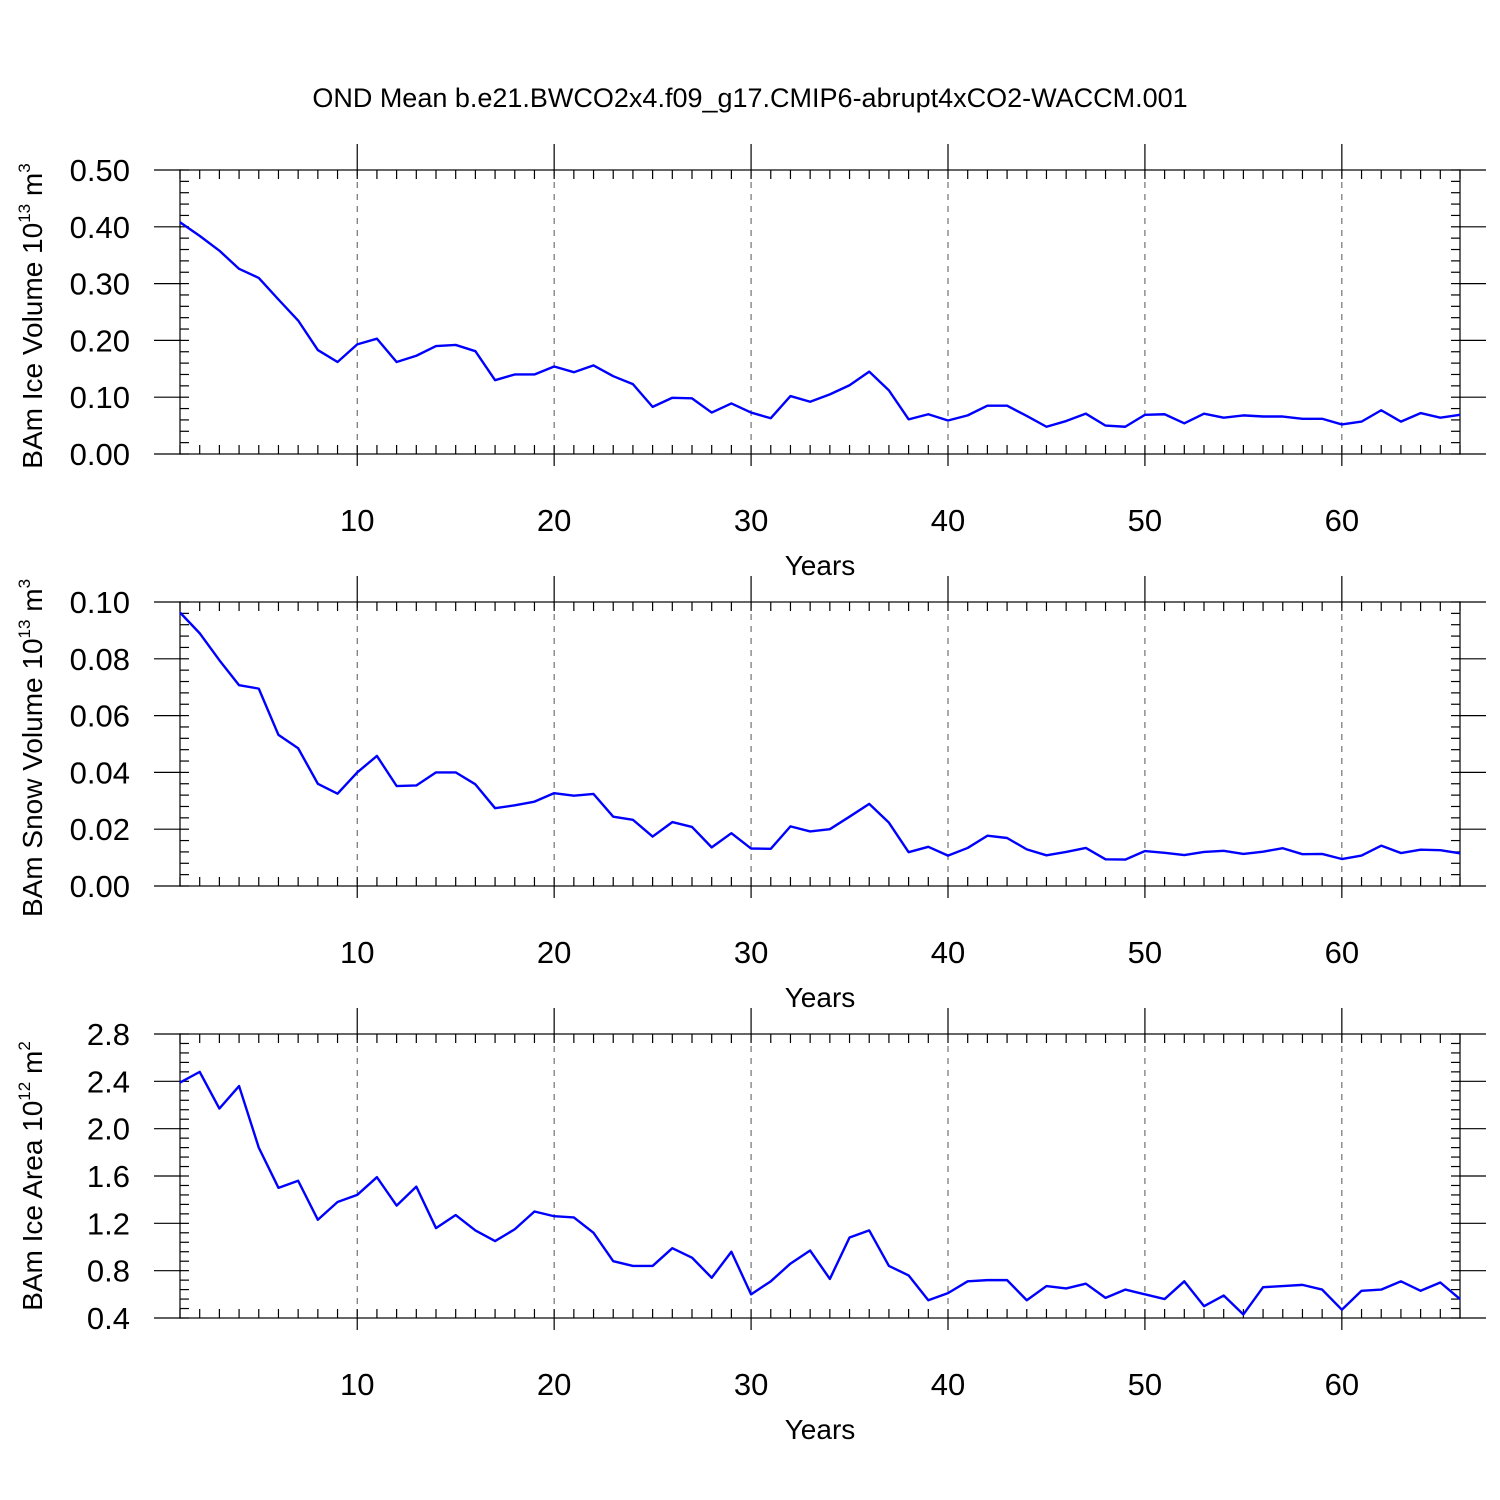 This screenshot has height=1500, width=1500. Describe the element at coordinates (100, 284) in the screenshot. I see `y-tick-label: 0.30` at that location.